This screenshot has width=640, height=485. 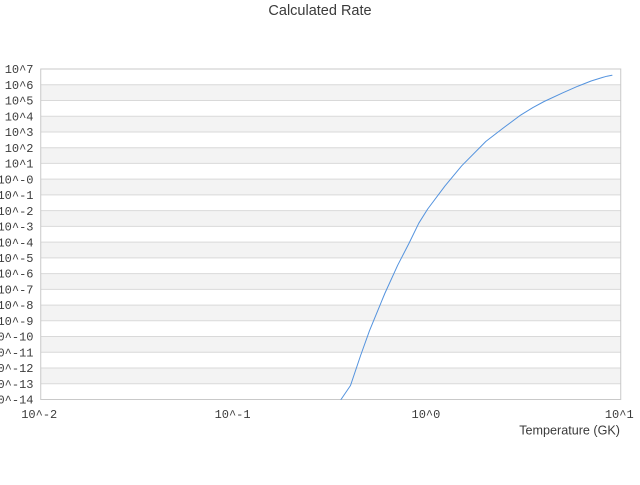 I want to click on svg-text: 10^-12, so click(x=17, y=369).